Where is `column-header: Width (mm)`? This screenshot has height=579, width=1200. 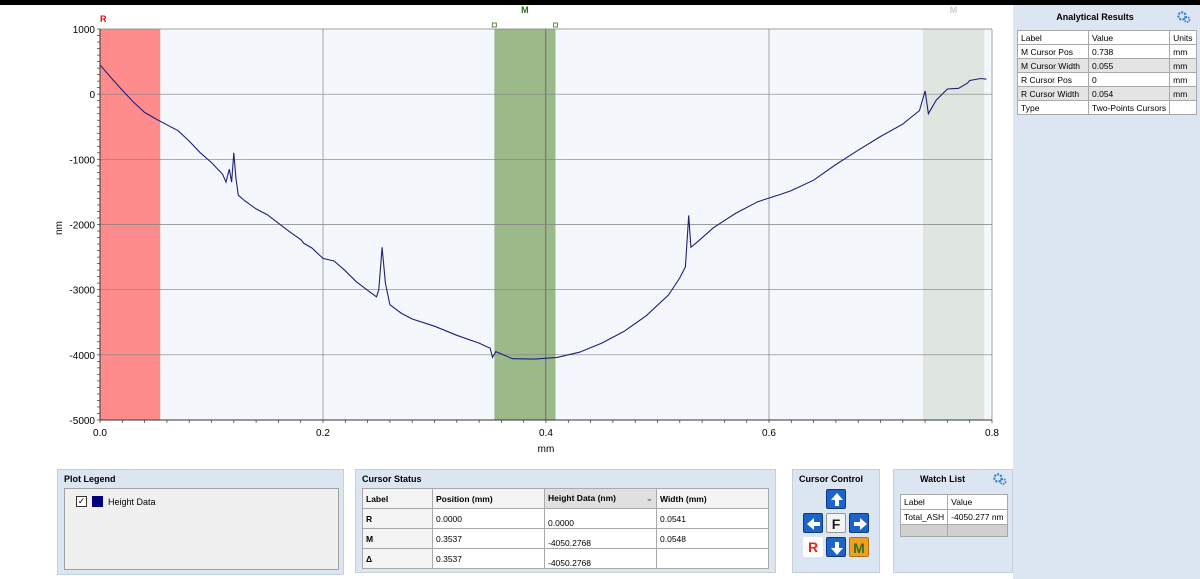 column-header: Width (mm) is located at coordinates (712, 498).